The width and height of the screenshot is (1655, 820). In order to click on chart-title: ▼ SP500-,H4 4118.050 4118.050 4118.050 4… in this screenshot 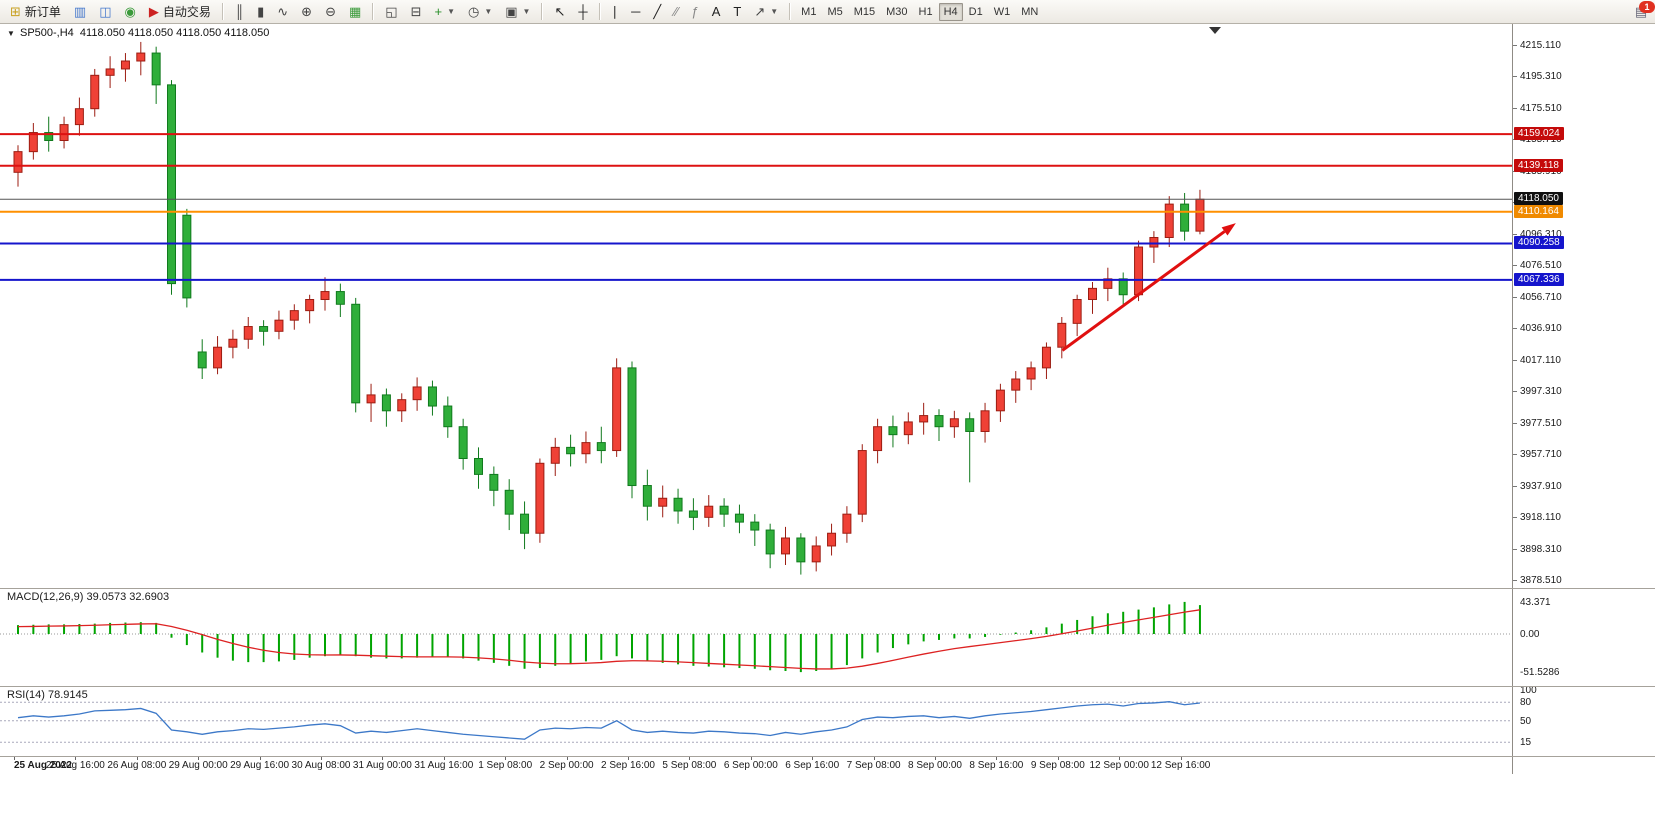, I will do `click(138, 33)`.